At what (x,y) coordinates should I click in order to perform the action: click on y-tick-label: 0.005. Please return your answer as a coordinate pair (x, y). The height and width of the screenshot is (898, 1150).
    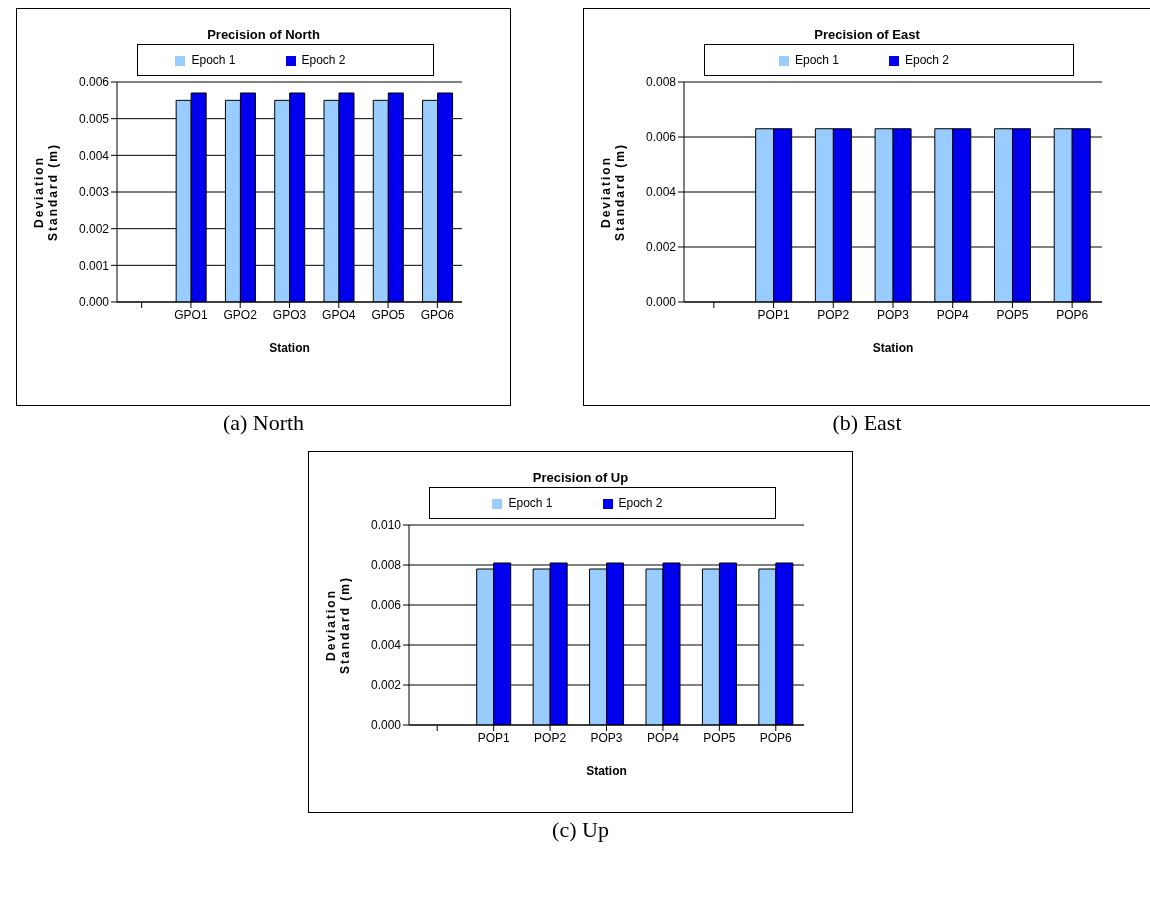
    Looking at the image, I should click on (94, 118).